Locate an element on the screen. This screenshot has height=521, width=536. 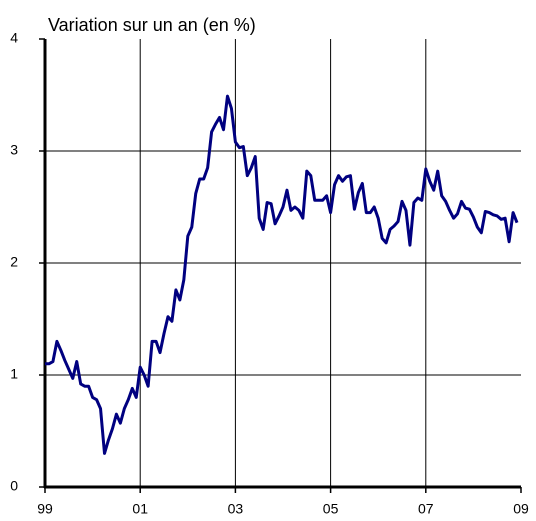
x-tick-label: 07 is located at coordinates (426, 509).